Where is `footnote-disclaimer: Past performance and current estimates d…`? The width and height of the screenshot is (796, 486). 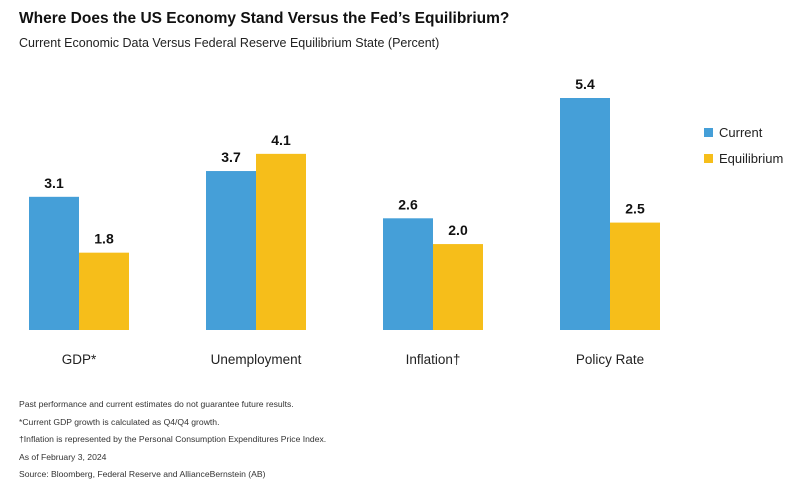
footnote-disclaimer: Past performance and current estimates d… is located at coordinates (156, 404).